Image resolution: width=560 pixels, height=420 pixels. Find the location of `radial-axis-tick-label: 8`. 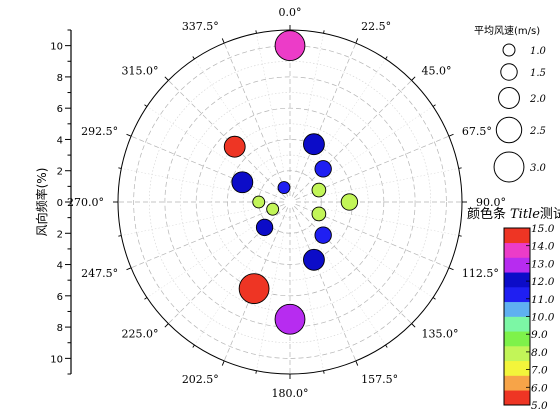

radial-axis-tick-label: 8 is located at coordinates (60, 78).